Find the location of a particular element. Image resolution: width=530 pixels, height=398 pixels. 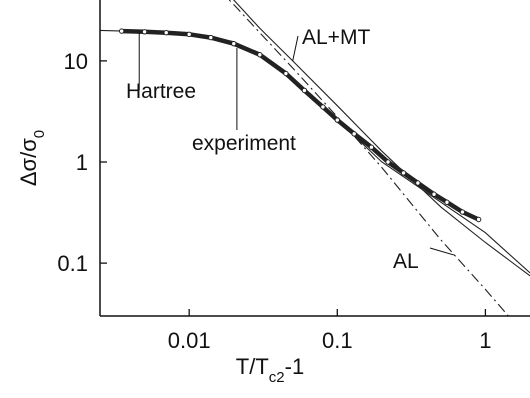

y-tick-label: 1 is located at coordinates (82, 162).